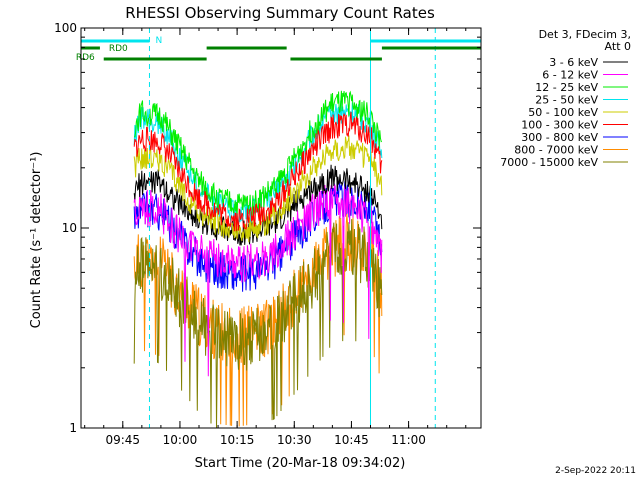  What do you see at coordinates (180, 440) in the screenshot?
I see `x-tick-label-1: 10:00` at bounding box center [180, 440].